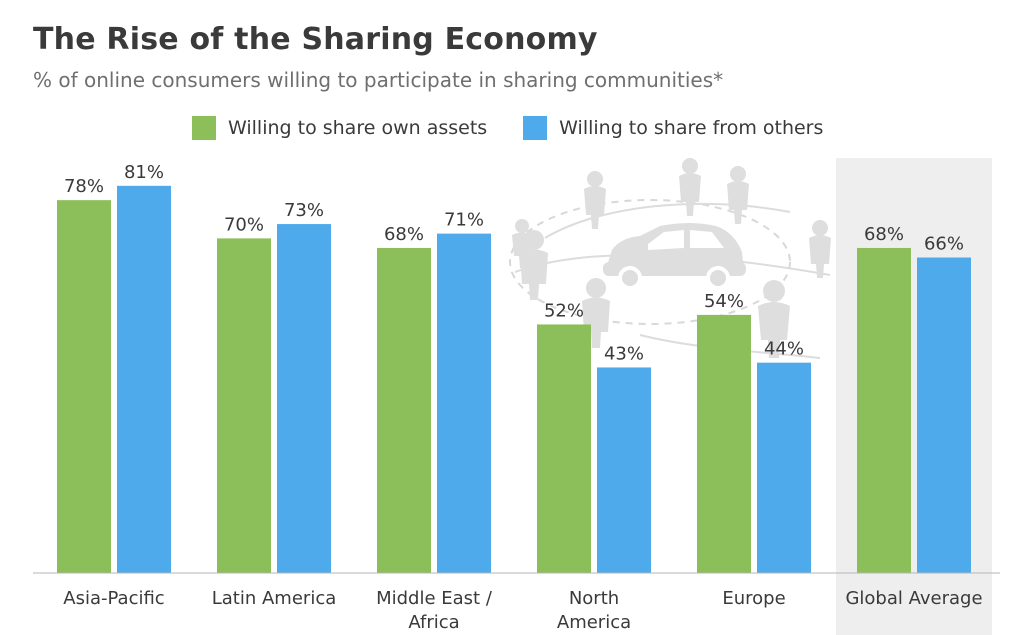 Image resolution: width=1024 pixels, height=635 pixels. Describe the element at coordinates (594, 622) in the screenshot. I see `category-label: America` at that location.